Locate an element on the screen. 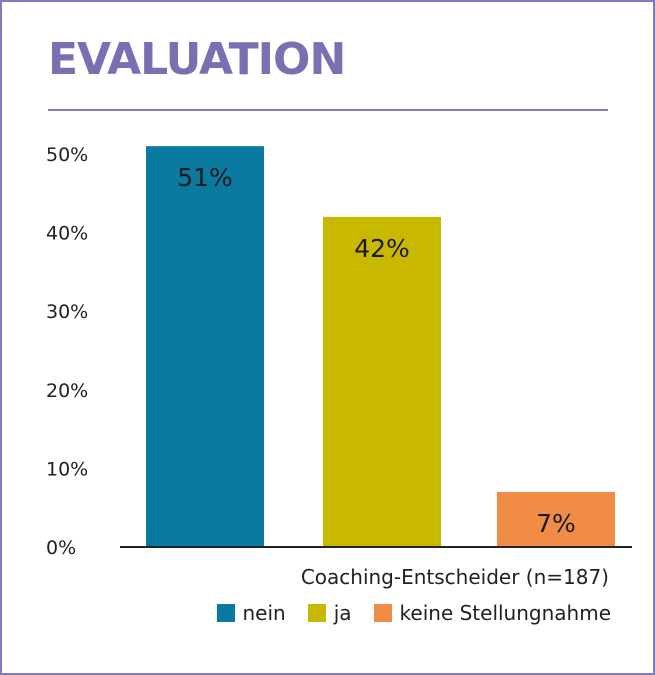 The height and width of the screenshot is (675, 655). bar-value-label: 51% is located at coordinates (205, 177).